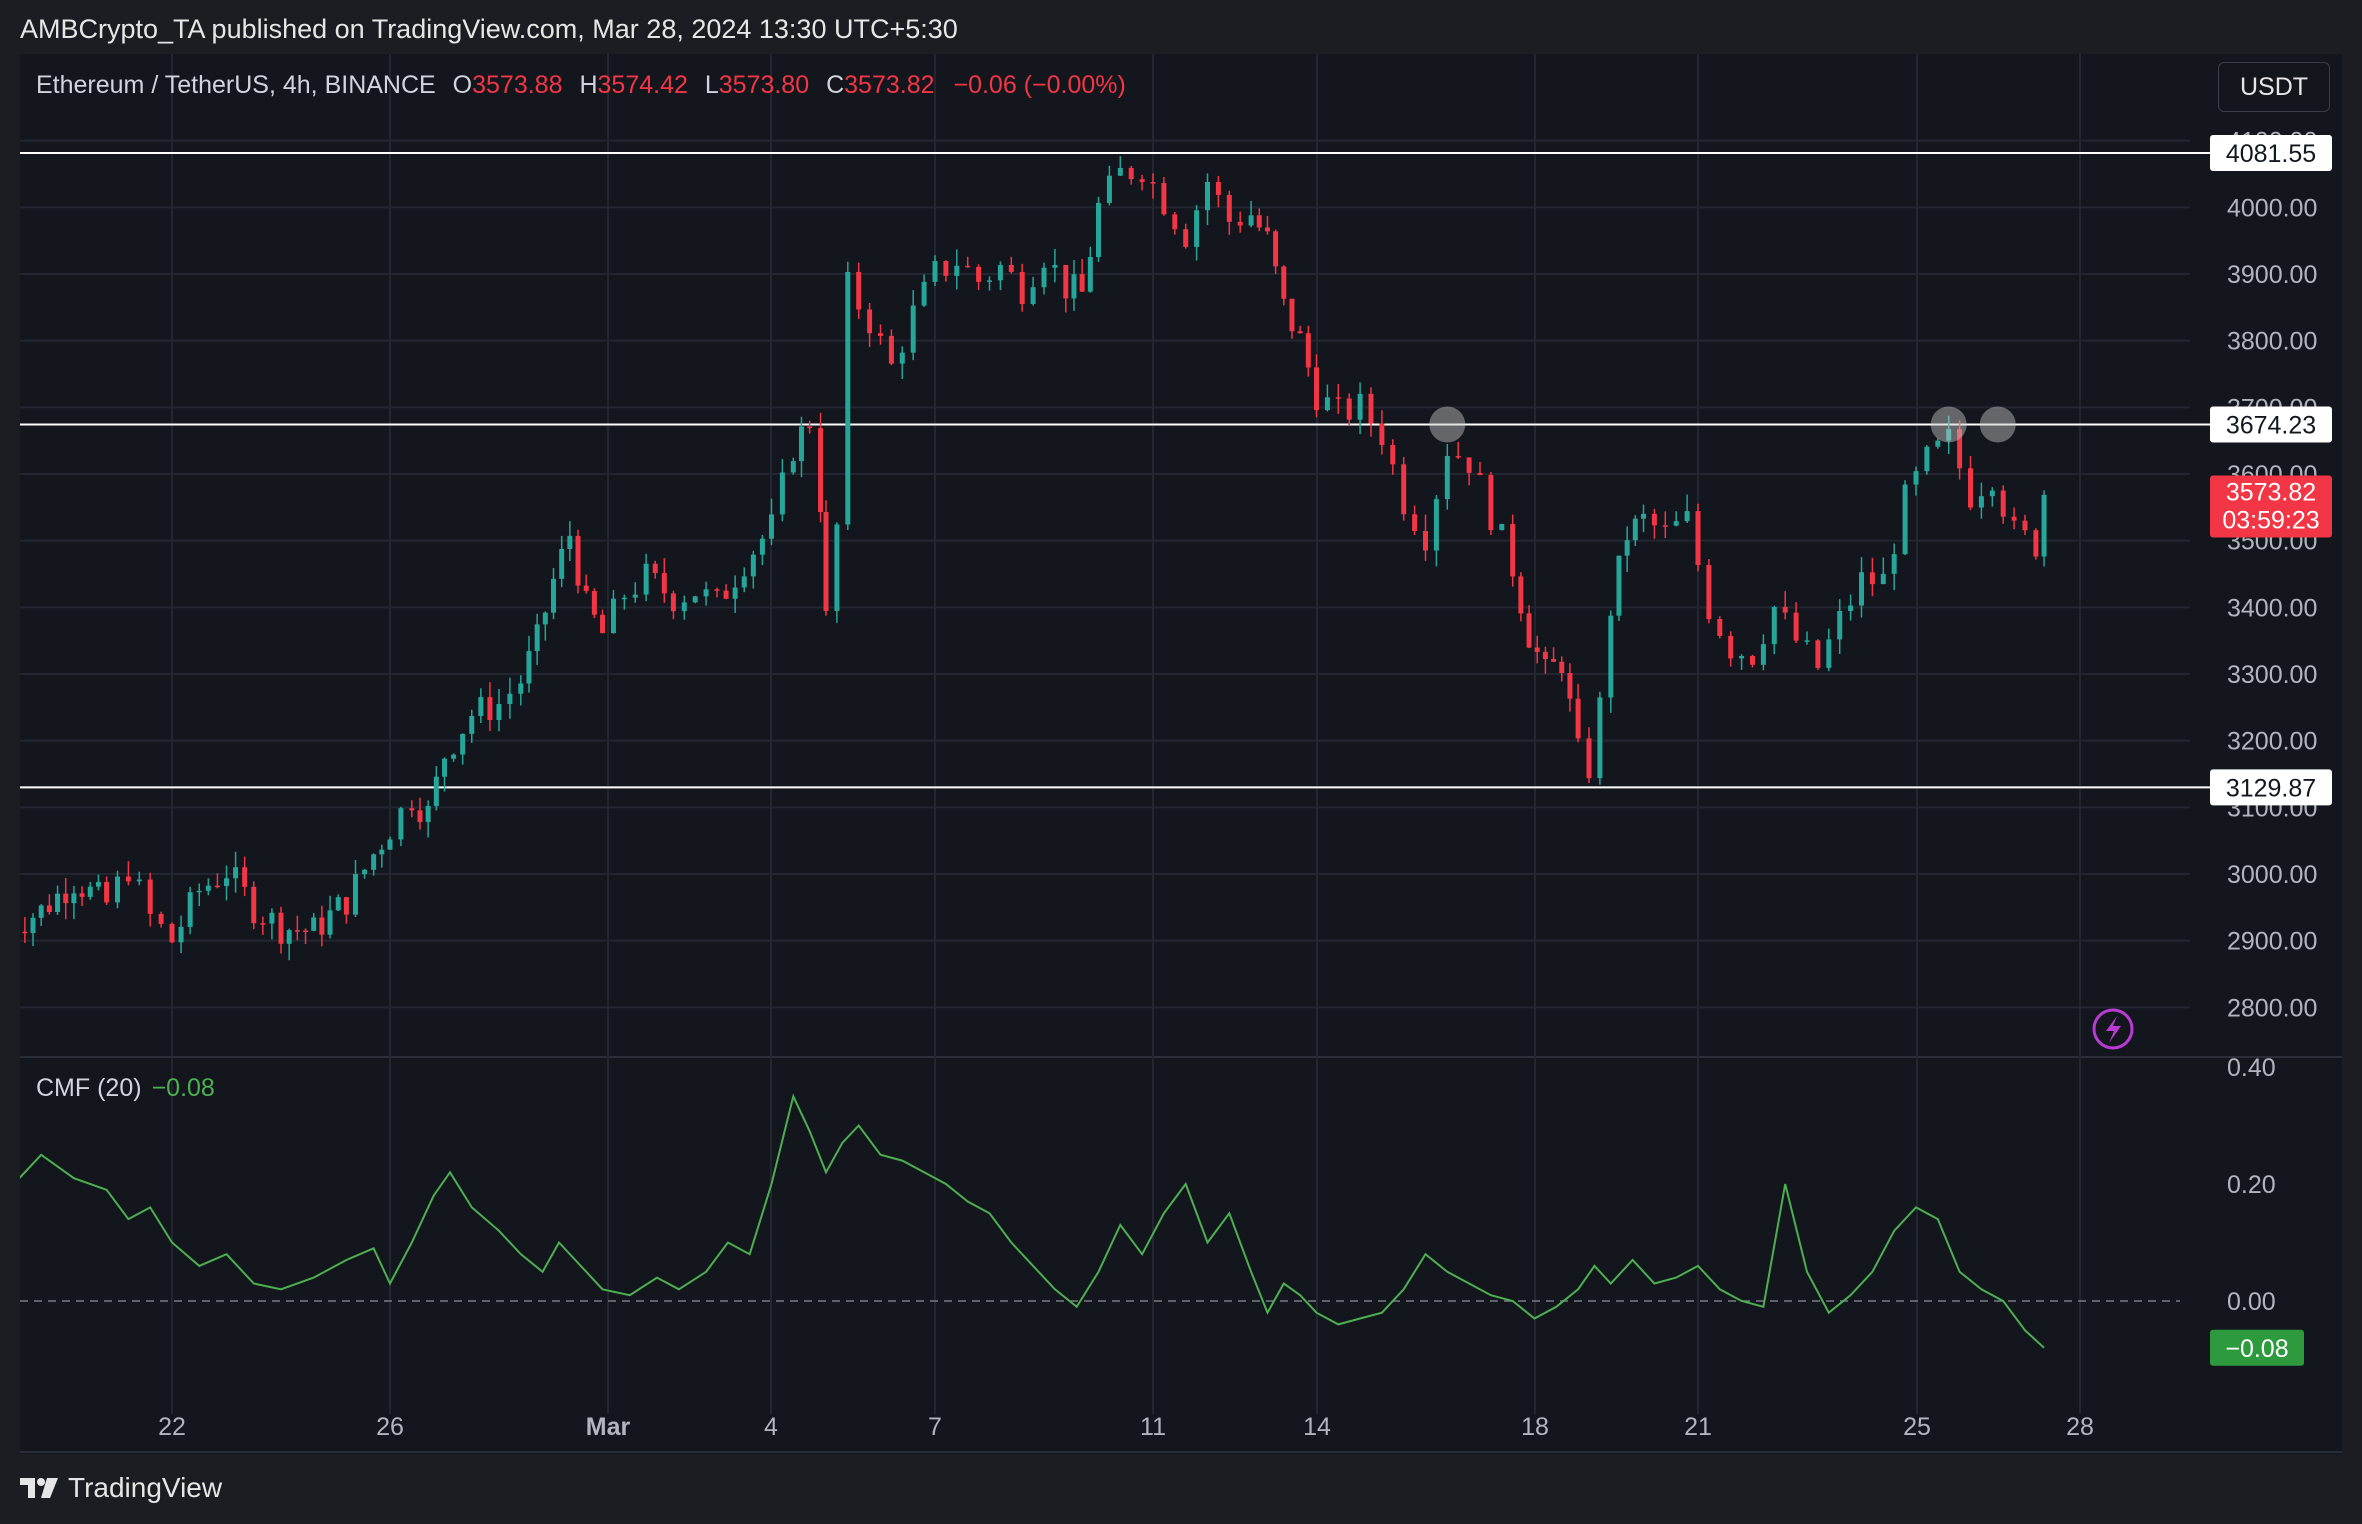 Image resolution: width=2362 pixels, height=1524 pixels. I want to click on x-tick-label: 11, so click(1153, 1427).